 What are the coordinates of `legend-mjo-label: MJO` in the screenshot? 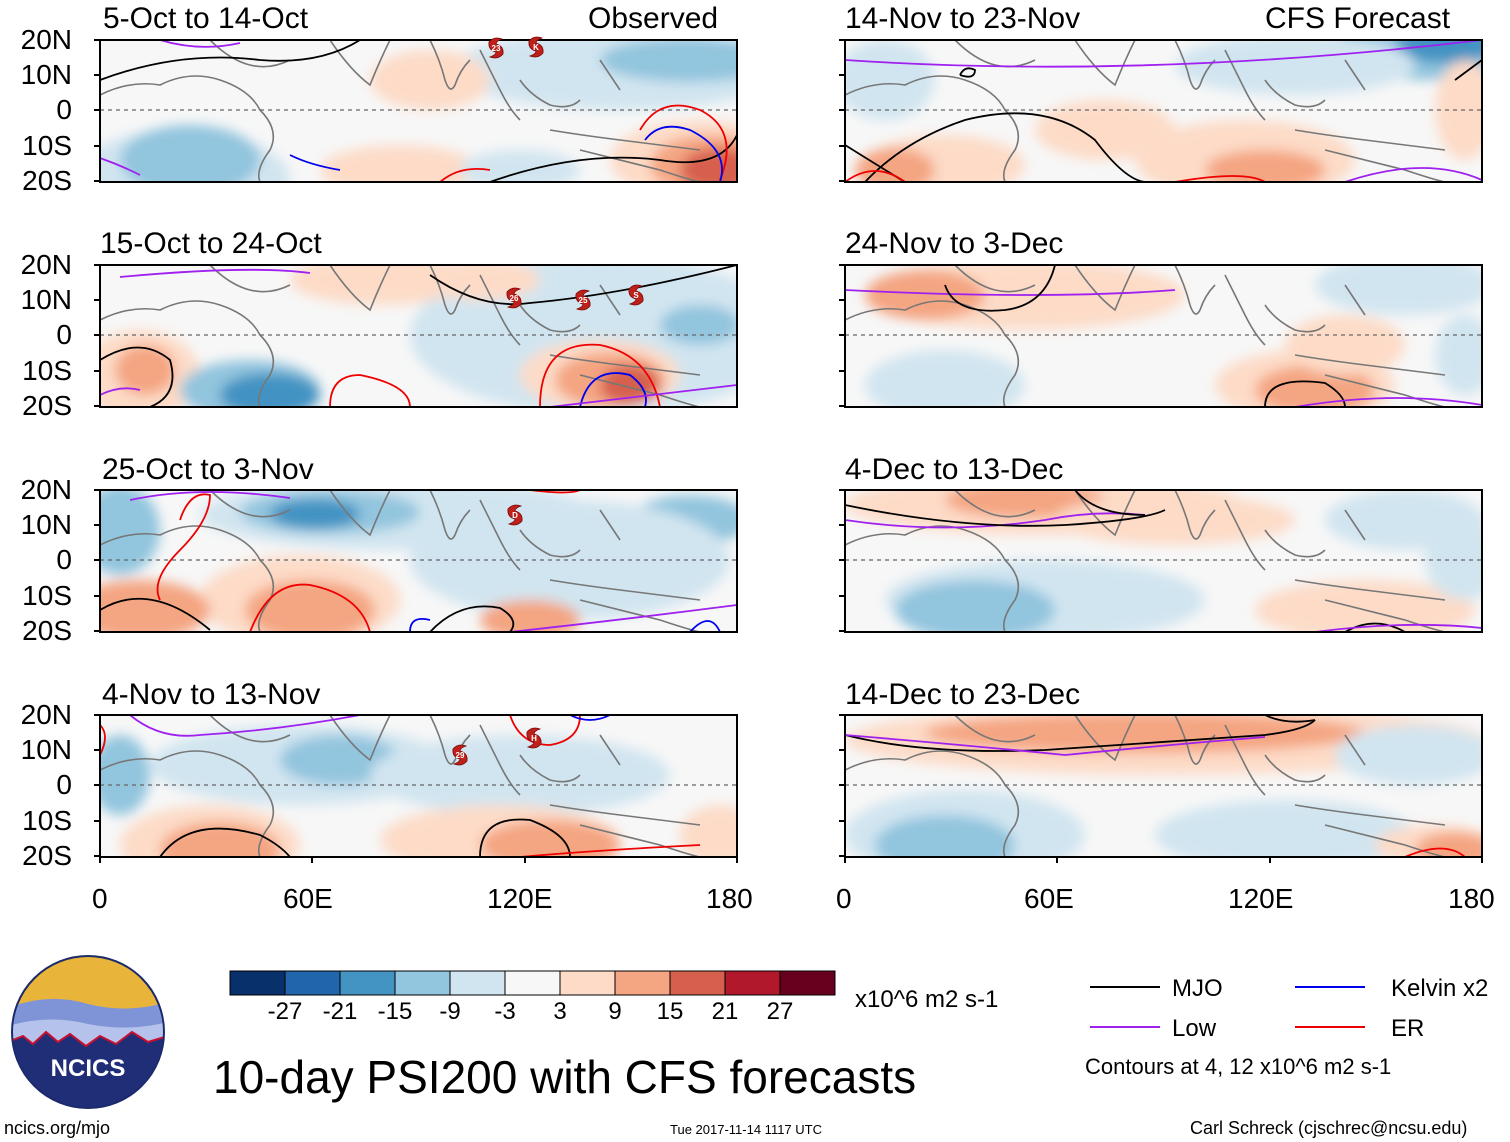 It's located at (1197, 988).